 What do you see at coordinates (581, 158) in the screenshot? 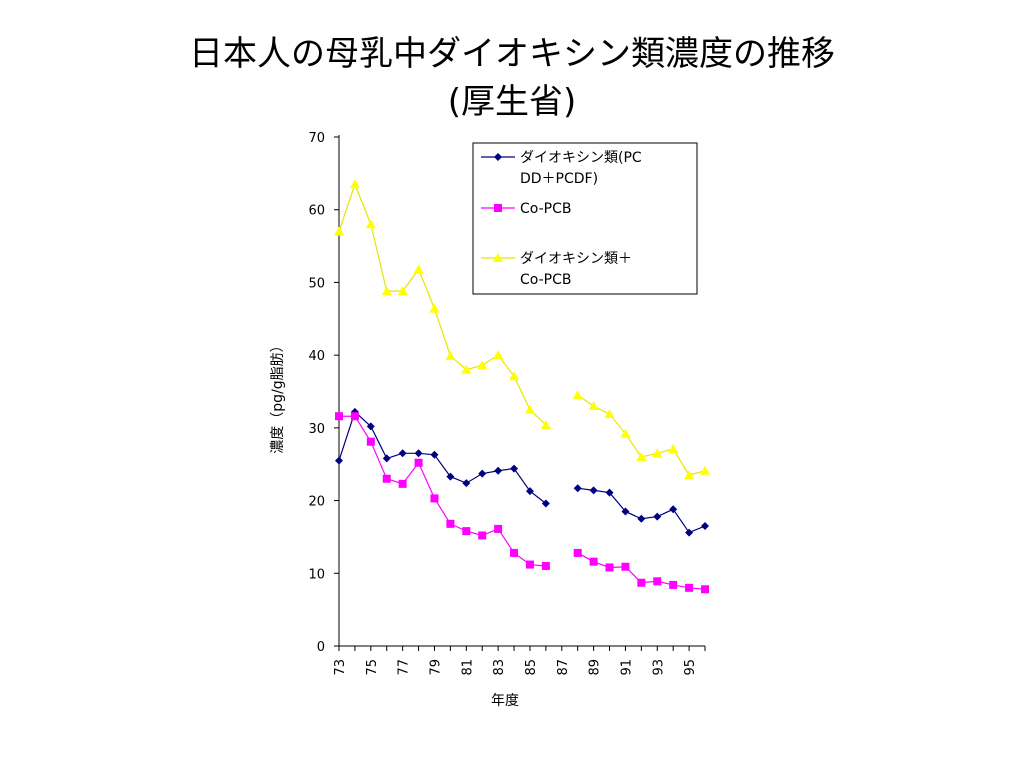
I see `legend-label: ダイオキシン類(PC` at bounding box center [581, 158].